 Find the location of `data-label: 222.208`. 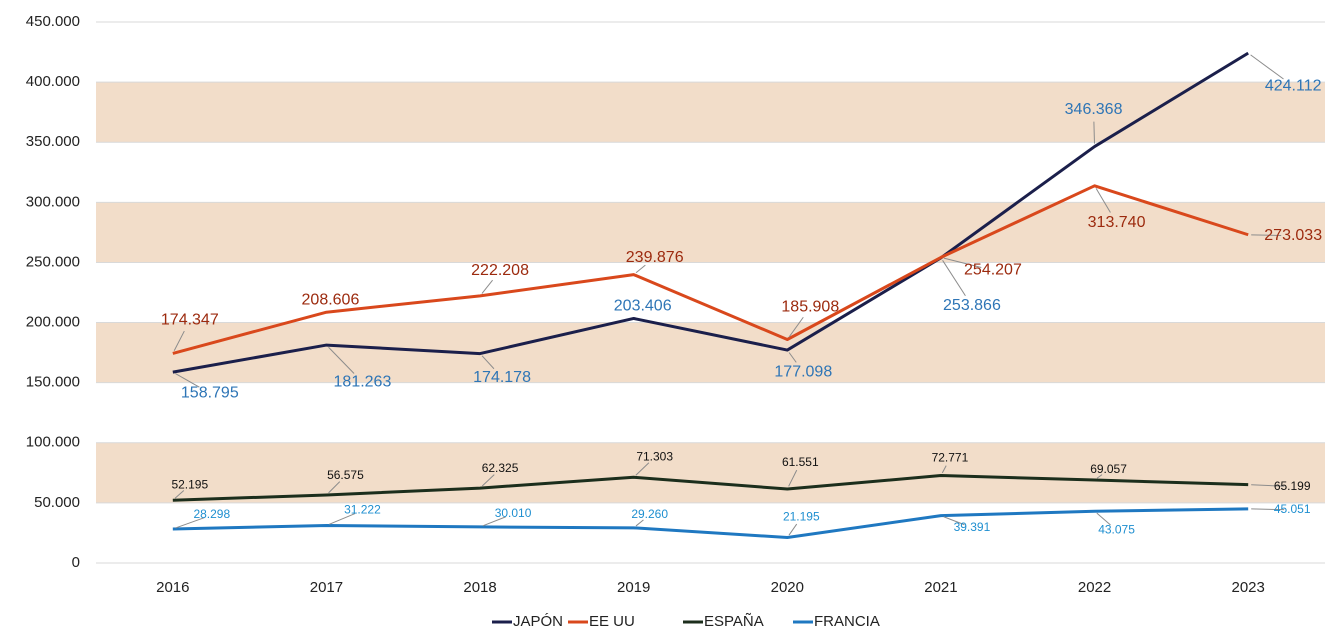

data-label: 222.208 is located at coordinates (500, 270).